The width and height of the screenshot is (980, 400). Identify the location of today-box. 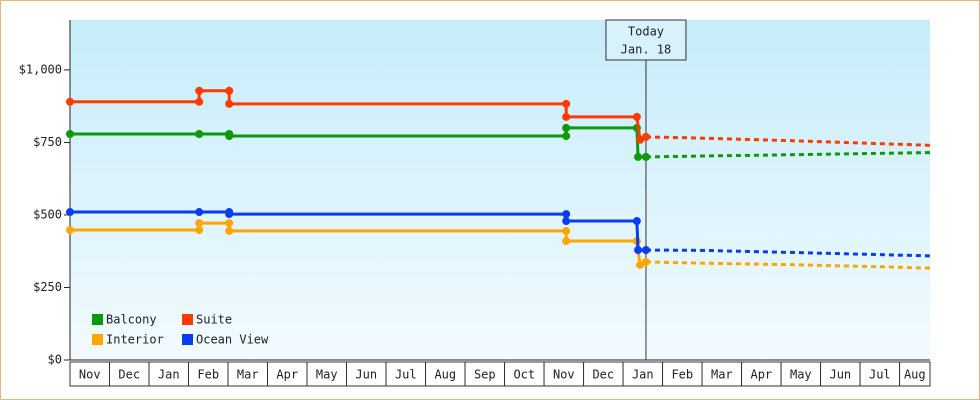
(646, 40).